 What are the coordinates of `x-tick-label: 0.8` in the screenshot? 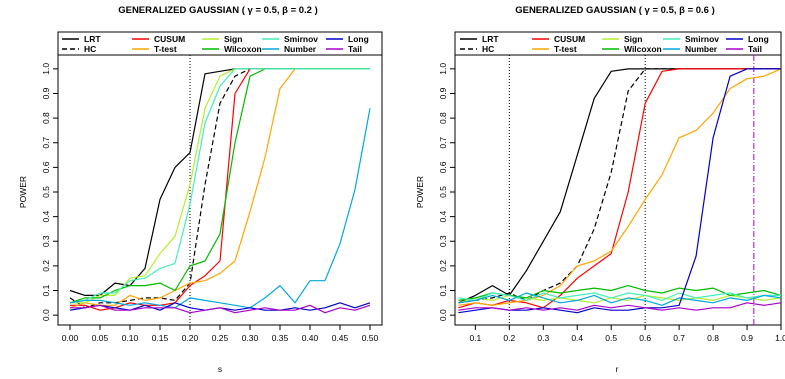 It's located at (713, 338).